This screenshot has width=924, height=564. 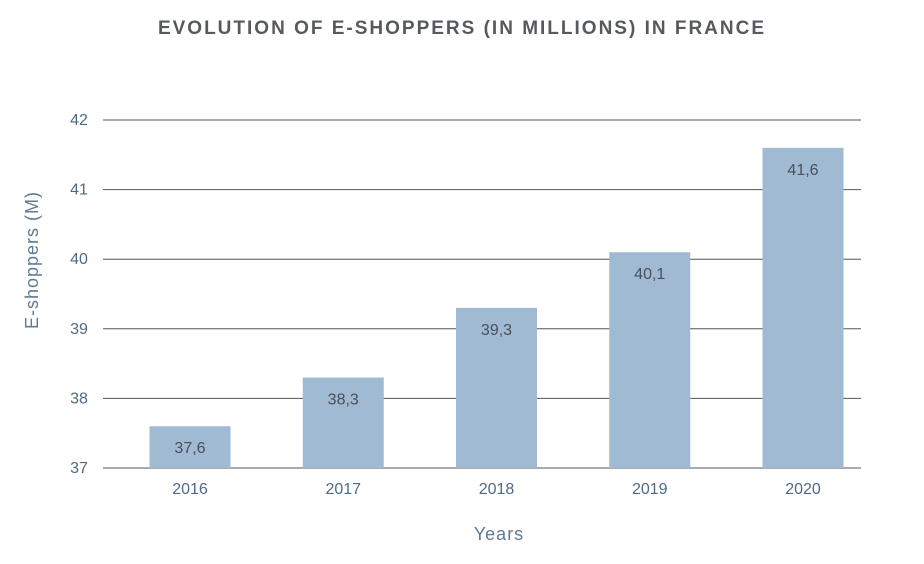 What do you see at coordinates (803, 307) in the screenshot?
I see `bar-2020` at bounding box center [803, 307].